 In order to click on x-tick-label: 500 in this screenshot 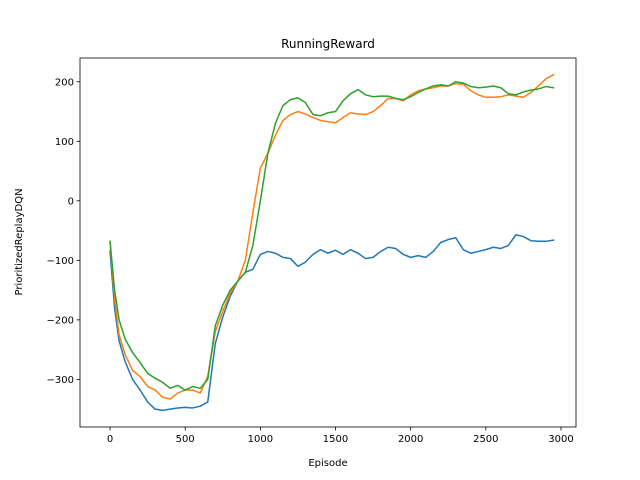, I will do `click(185, 439)`.